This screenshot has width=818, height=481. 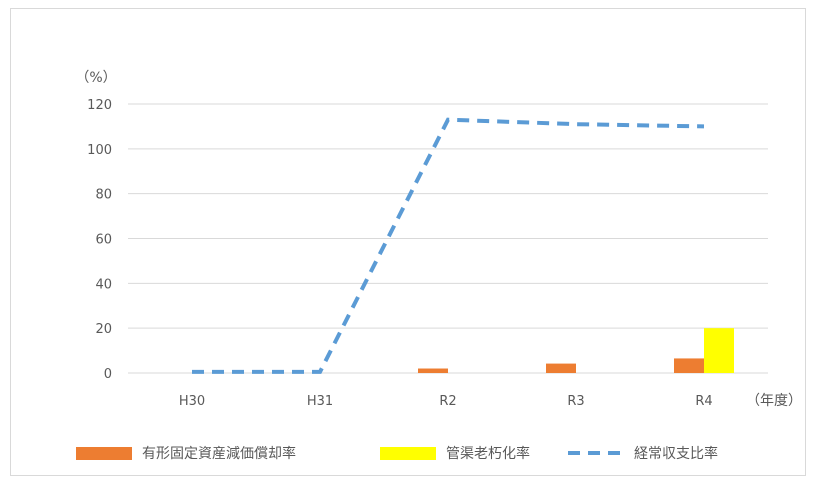 What do you see at coordinates (99, 105) in the screenshot?
I see `y-tick-label: 120` at bounding box center [99, 105].